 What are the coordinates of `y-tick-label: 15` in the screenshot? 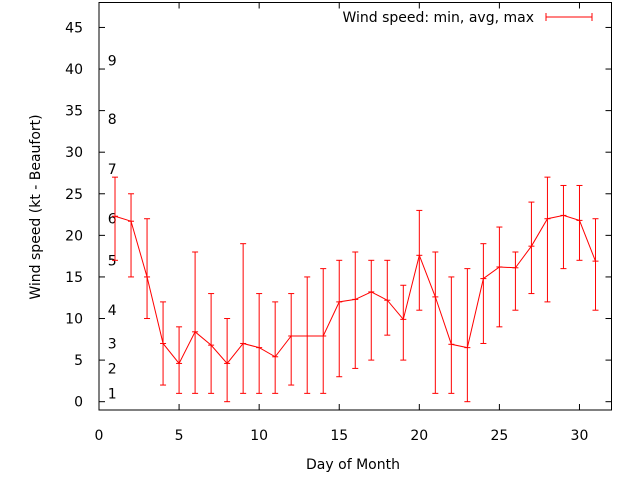 It's located at (74, 278).